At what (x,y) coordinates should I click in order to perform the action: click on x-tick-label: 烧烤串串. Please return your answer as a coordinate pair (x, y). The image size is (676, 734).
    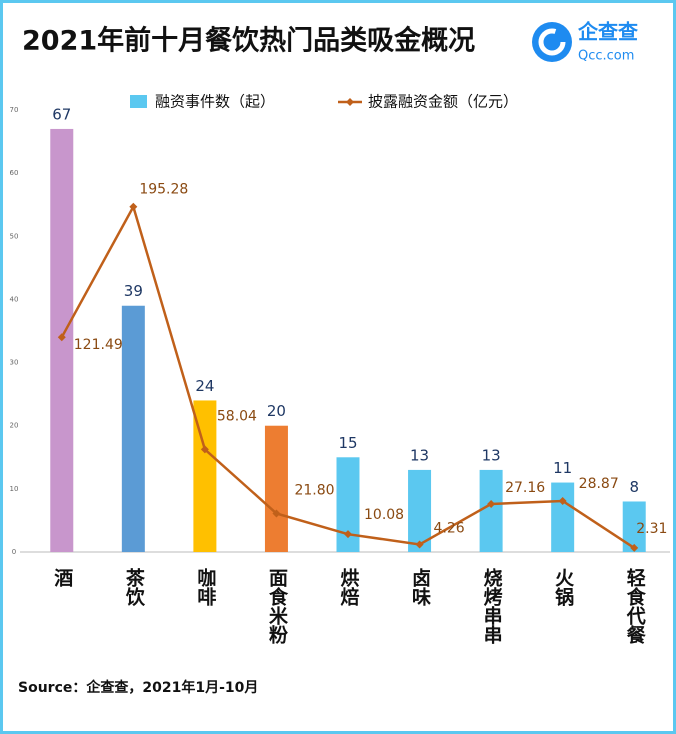
    Looking at the image, I should click on (492, 606).